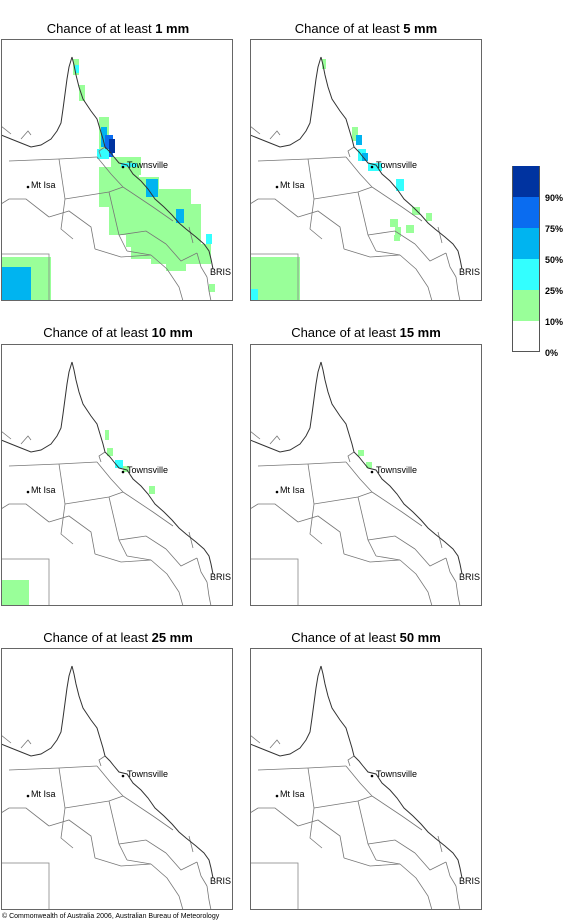  Describe the element at coordinates (554, 260) in the screenshot. I see `legend-label-50: 50%` at that location.